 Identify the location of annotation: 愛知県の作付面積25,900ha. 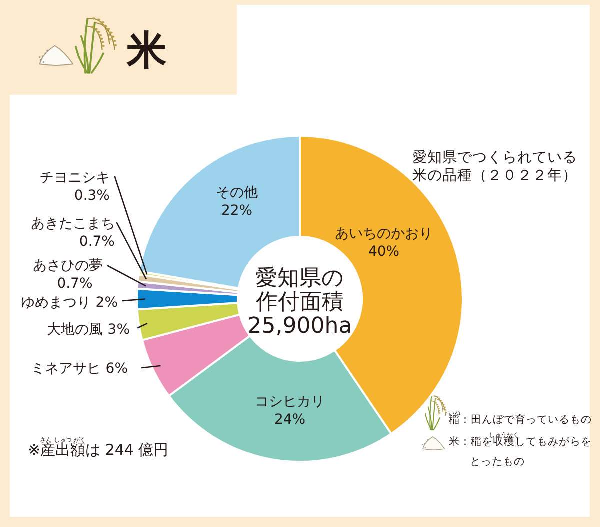
(300, 302).